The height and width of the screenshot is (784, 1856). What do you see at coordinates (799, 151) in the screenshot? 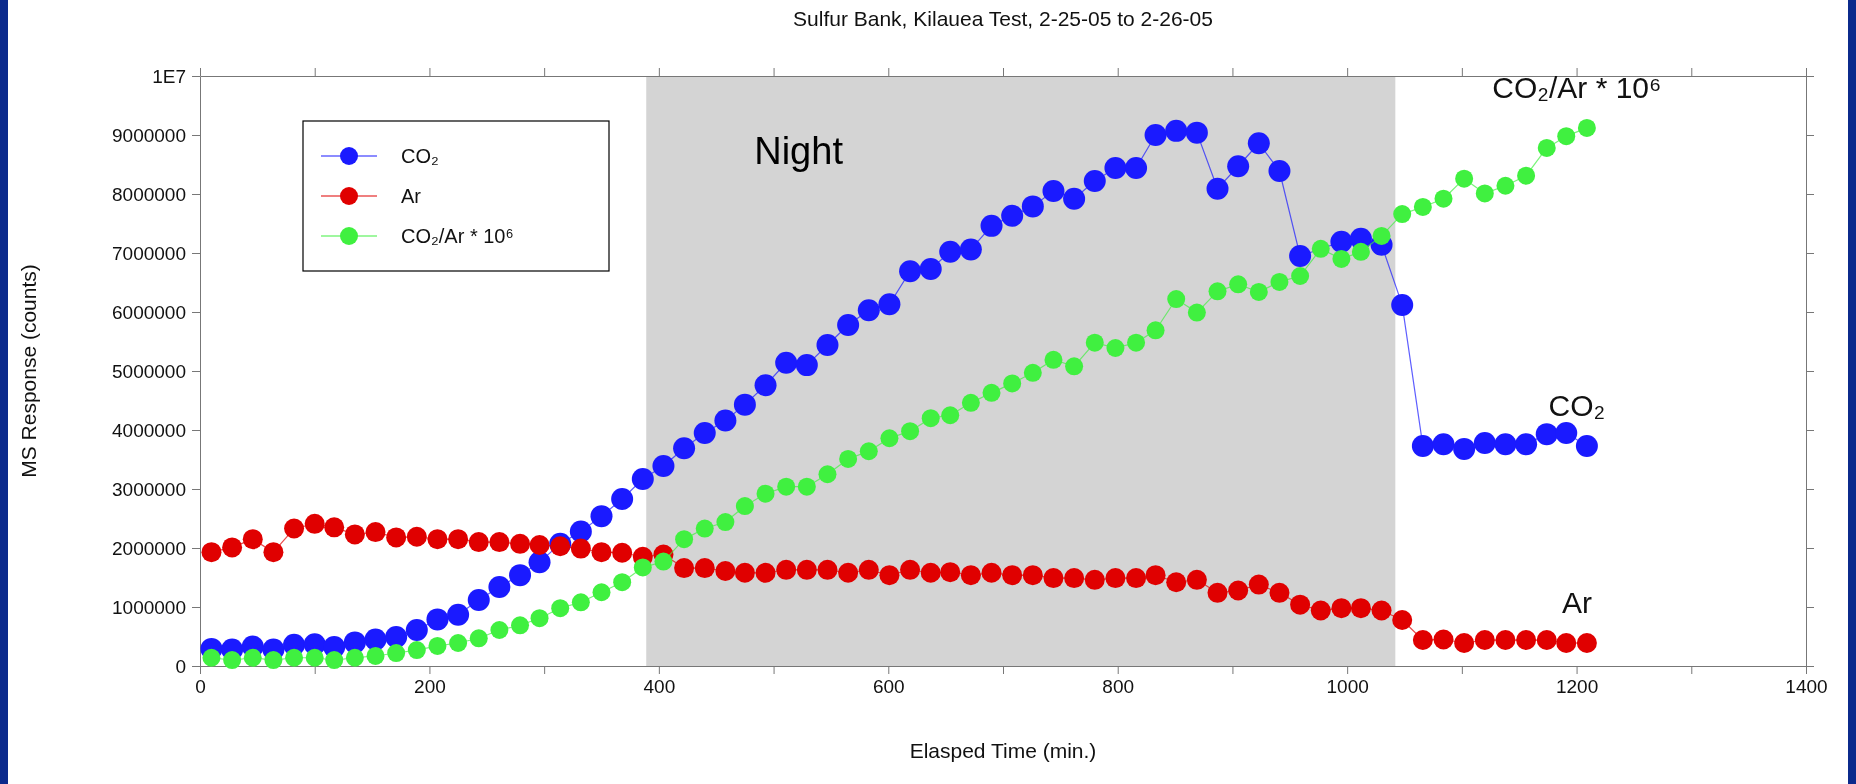
I see `band-label: Night` at bounding box center [799, 151].